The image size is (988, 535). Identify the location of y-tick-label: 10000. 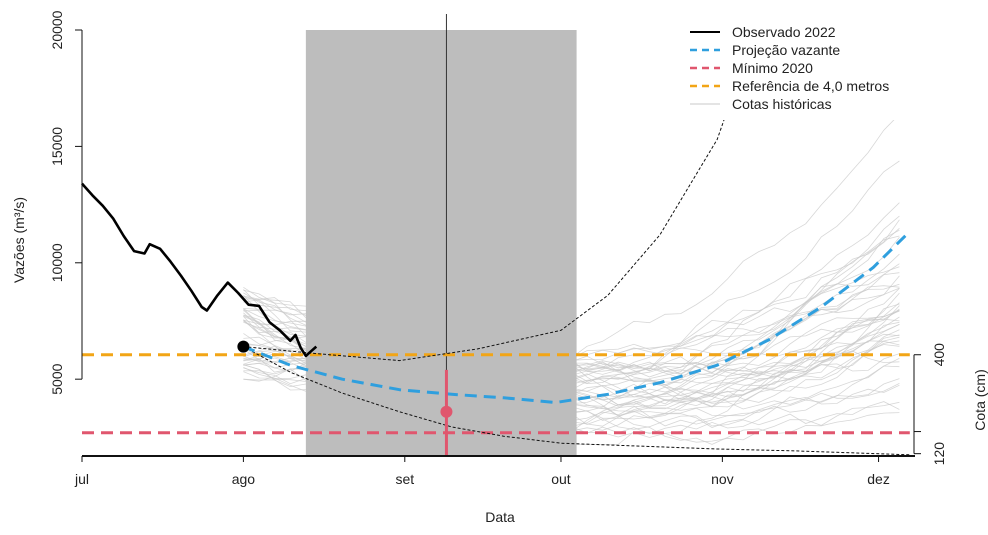
(57, 262).